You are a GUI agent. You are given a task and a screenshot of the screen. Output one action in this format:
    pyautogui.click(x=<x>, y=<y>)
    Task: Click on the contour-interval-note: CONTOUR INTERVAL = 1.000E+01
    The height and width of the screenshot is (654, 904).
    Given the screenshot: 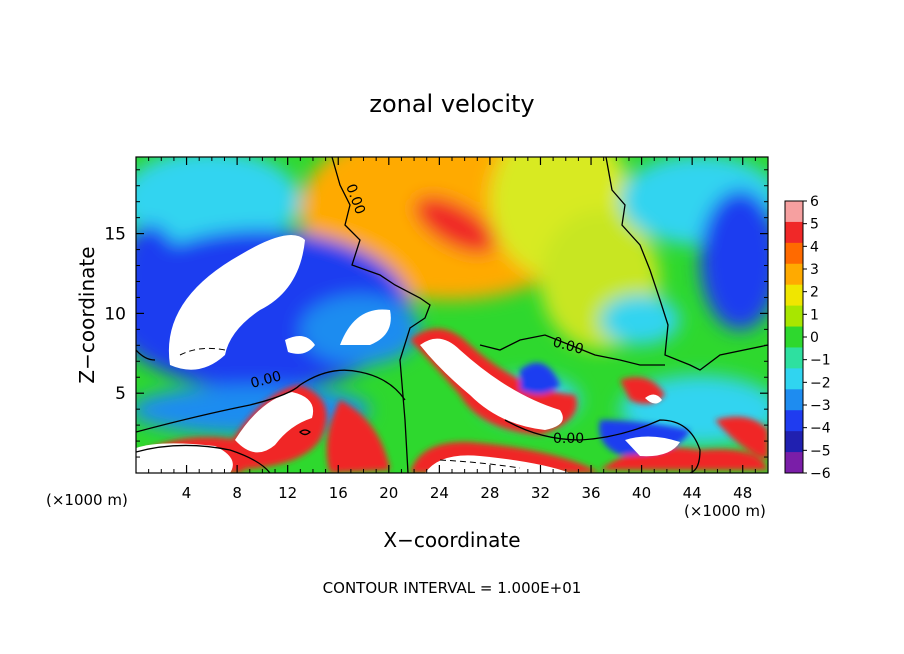 What is the action you would take?
    pyautogui.click(x=452, y=588)
    